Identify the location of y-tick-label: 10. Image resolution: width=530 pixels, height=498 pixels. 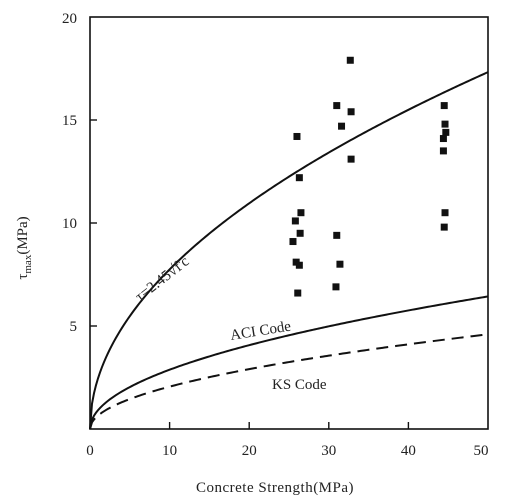
(69, 224).